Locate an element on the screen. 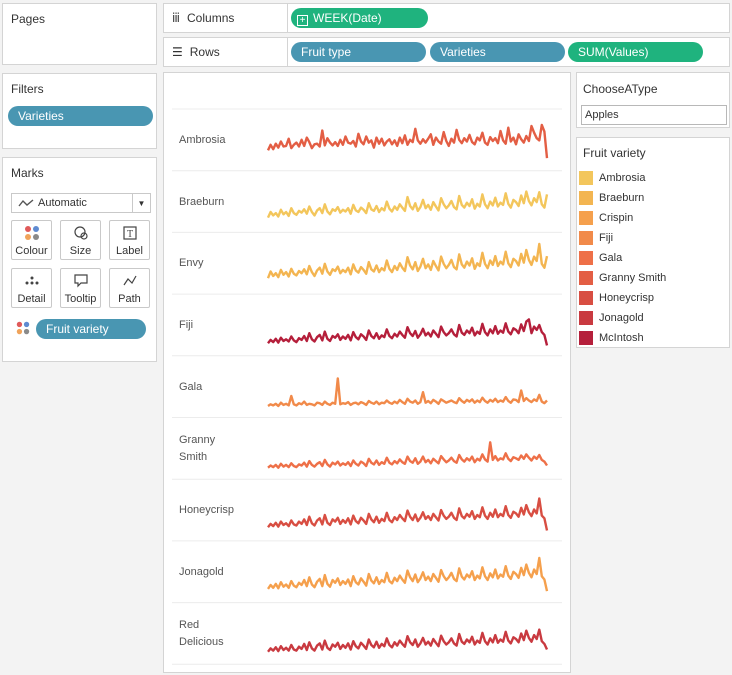 Image resolution: width=732 pixels, height=675 pixels. varieties-pill: Varieties is located at coordinates (497, 52).